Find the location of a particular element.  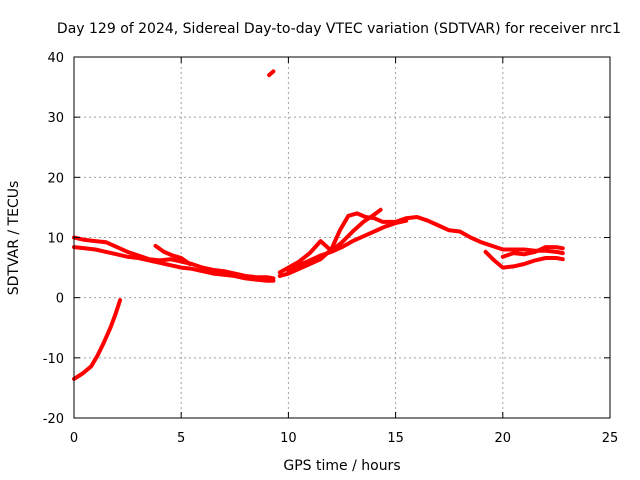

series-track-hump is located at coordinates (172, 254).